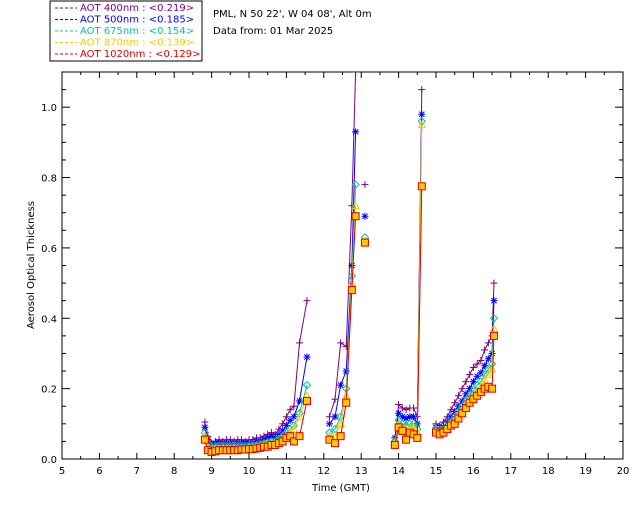 The width and height of the screenshot is (640, 512). What do you see at coordinates (140, 54) in the screenshot?
I see `legend-label: AOT 1020nm : <0.129>` at bounding box center [140, 54].